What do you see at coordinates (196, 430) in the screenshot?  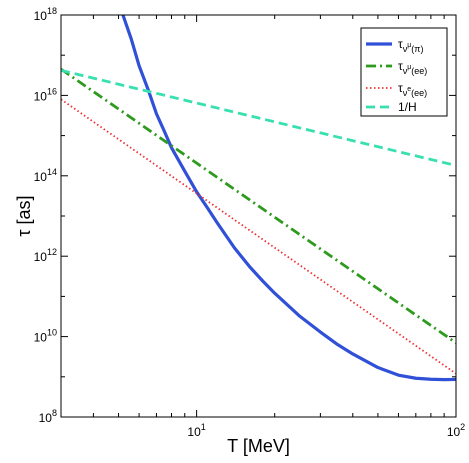 I see `x-tick-label: 10¹` at bounding box center [196, 430].